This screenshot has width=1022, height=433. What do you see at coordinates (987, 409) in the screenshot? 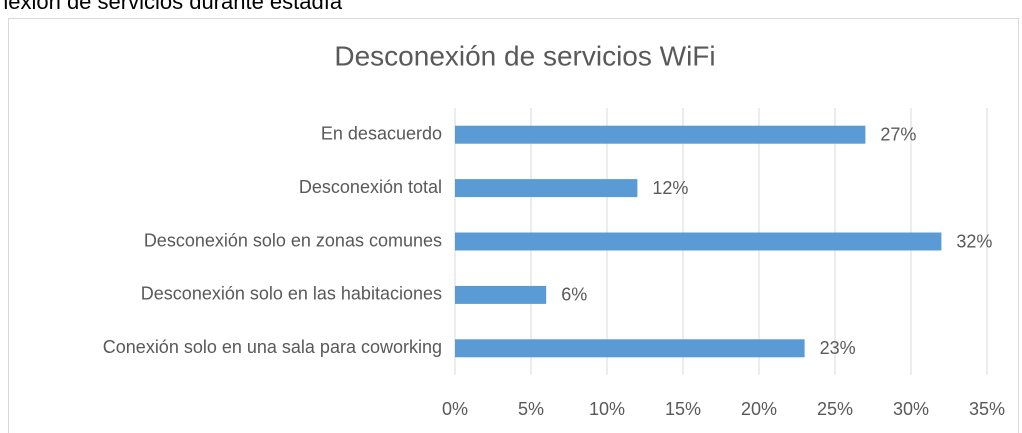
I see `x-tick-label: 35%` at bounding box center [987, 409].